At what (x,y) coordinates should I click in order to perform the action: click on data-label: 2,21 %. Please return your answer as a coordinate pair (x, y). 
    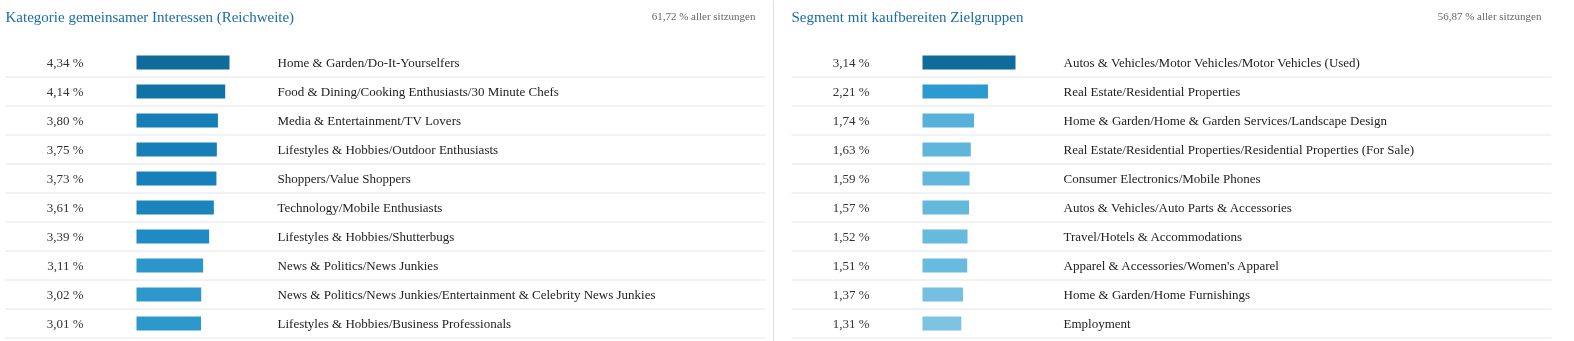
    Looking at the image, I should click on (851, 91).